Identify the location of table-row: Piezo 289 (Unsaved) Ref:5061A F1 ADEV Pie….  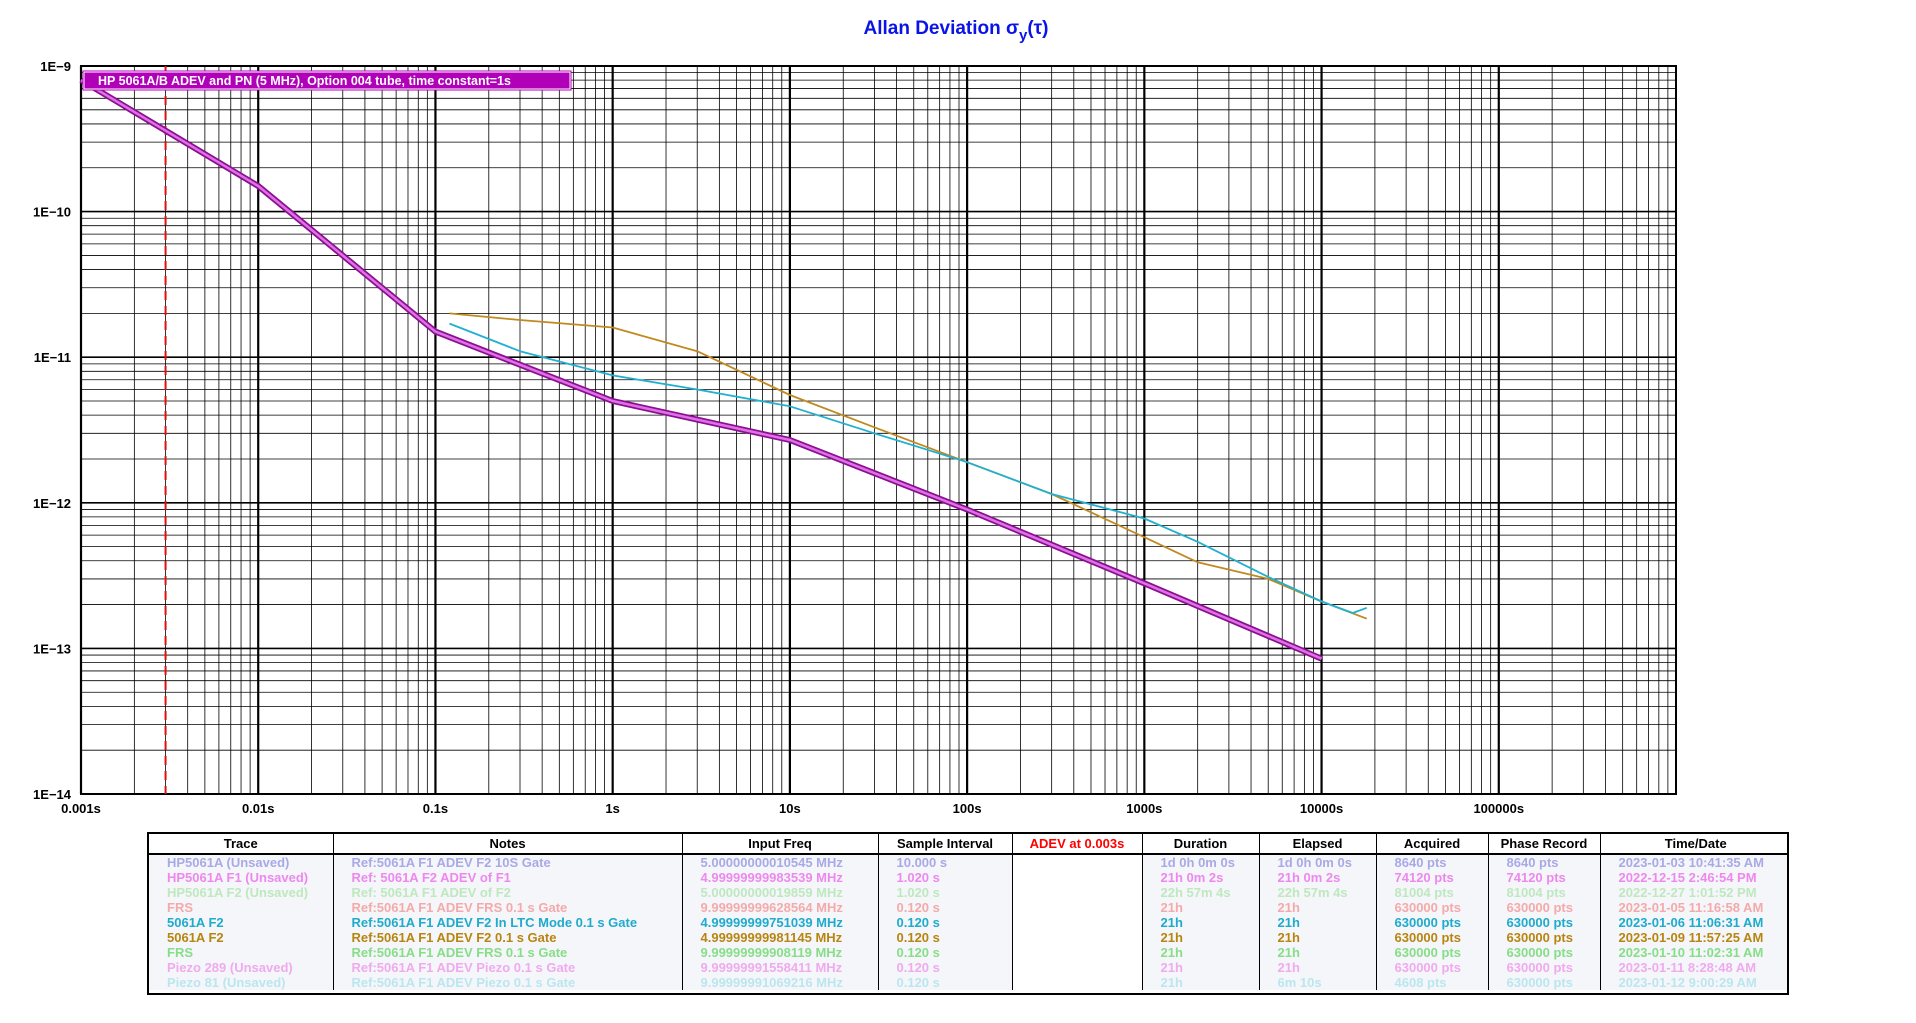
(968, 967).